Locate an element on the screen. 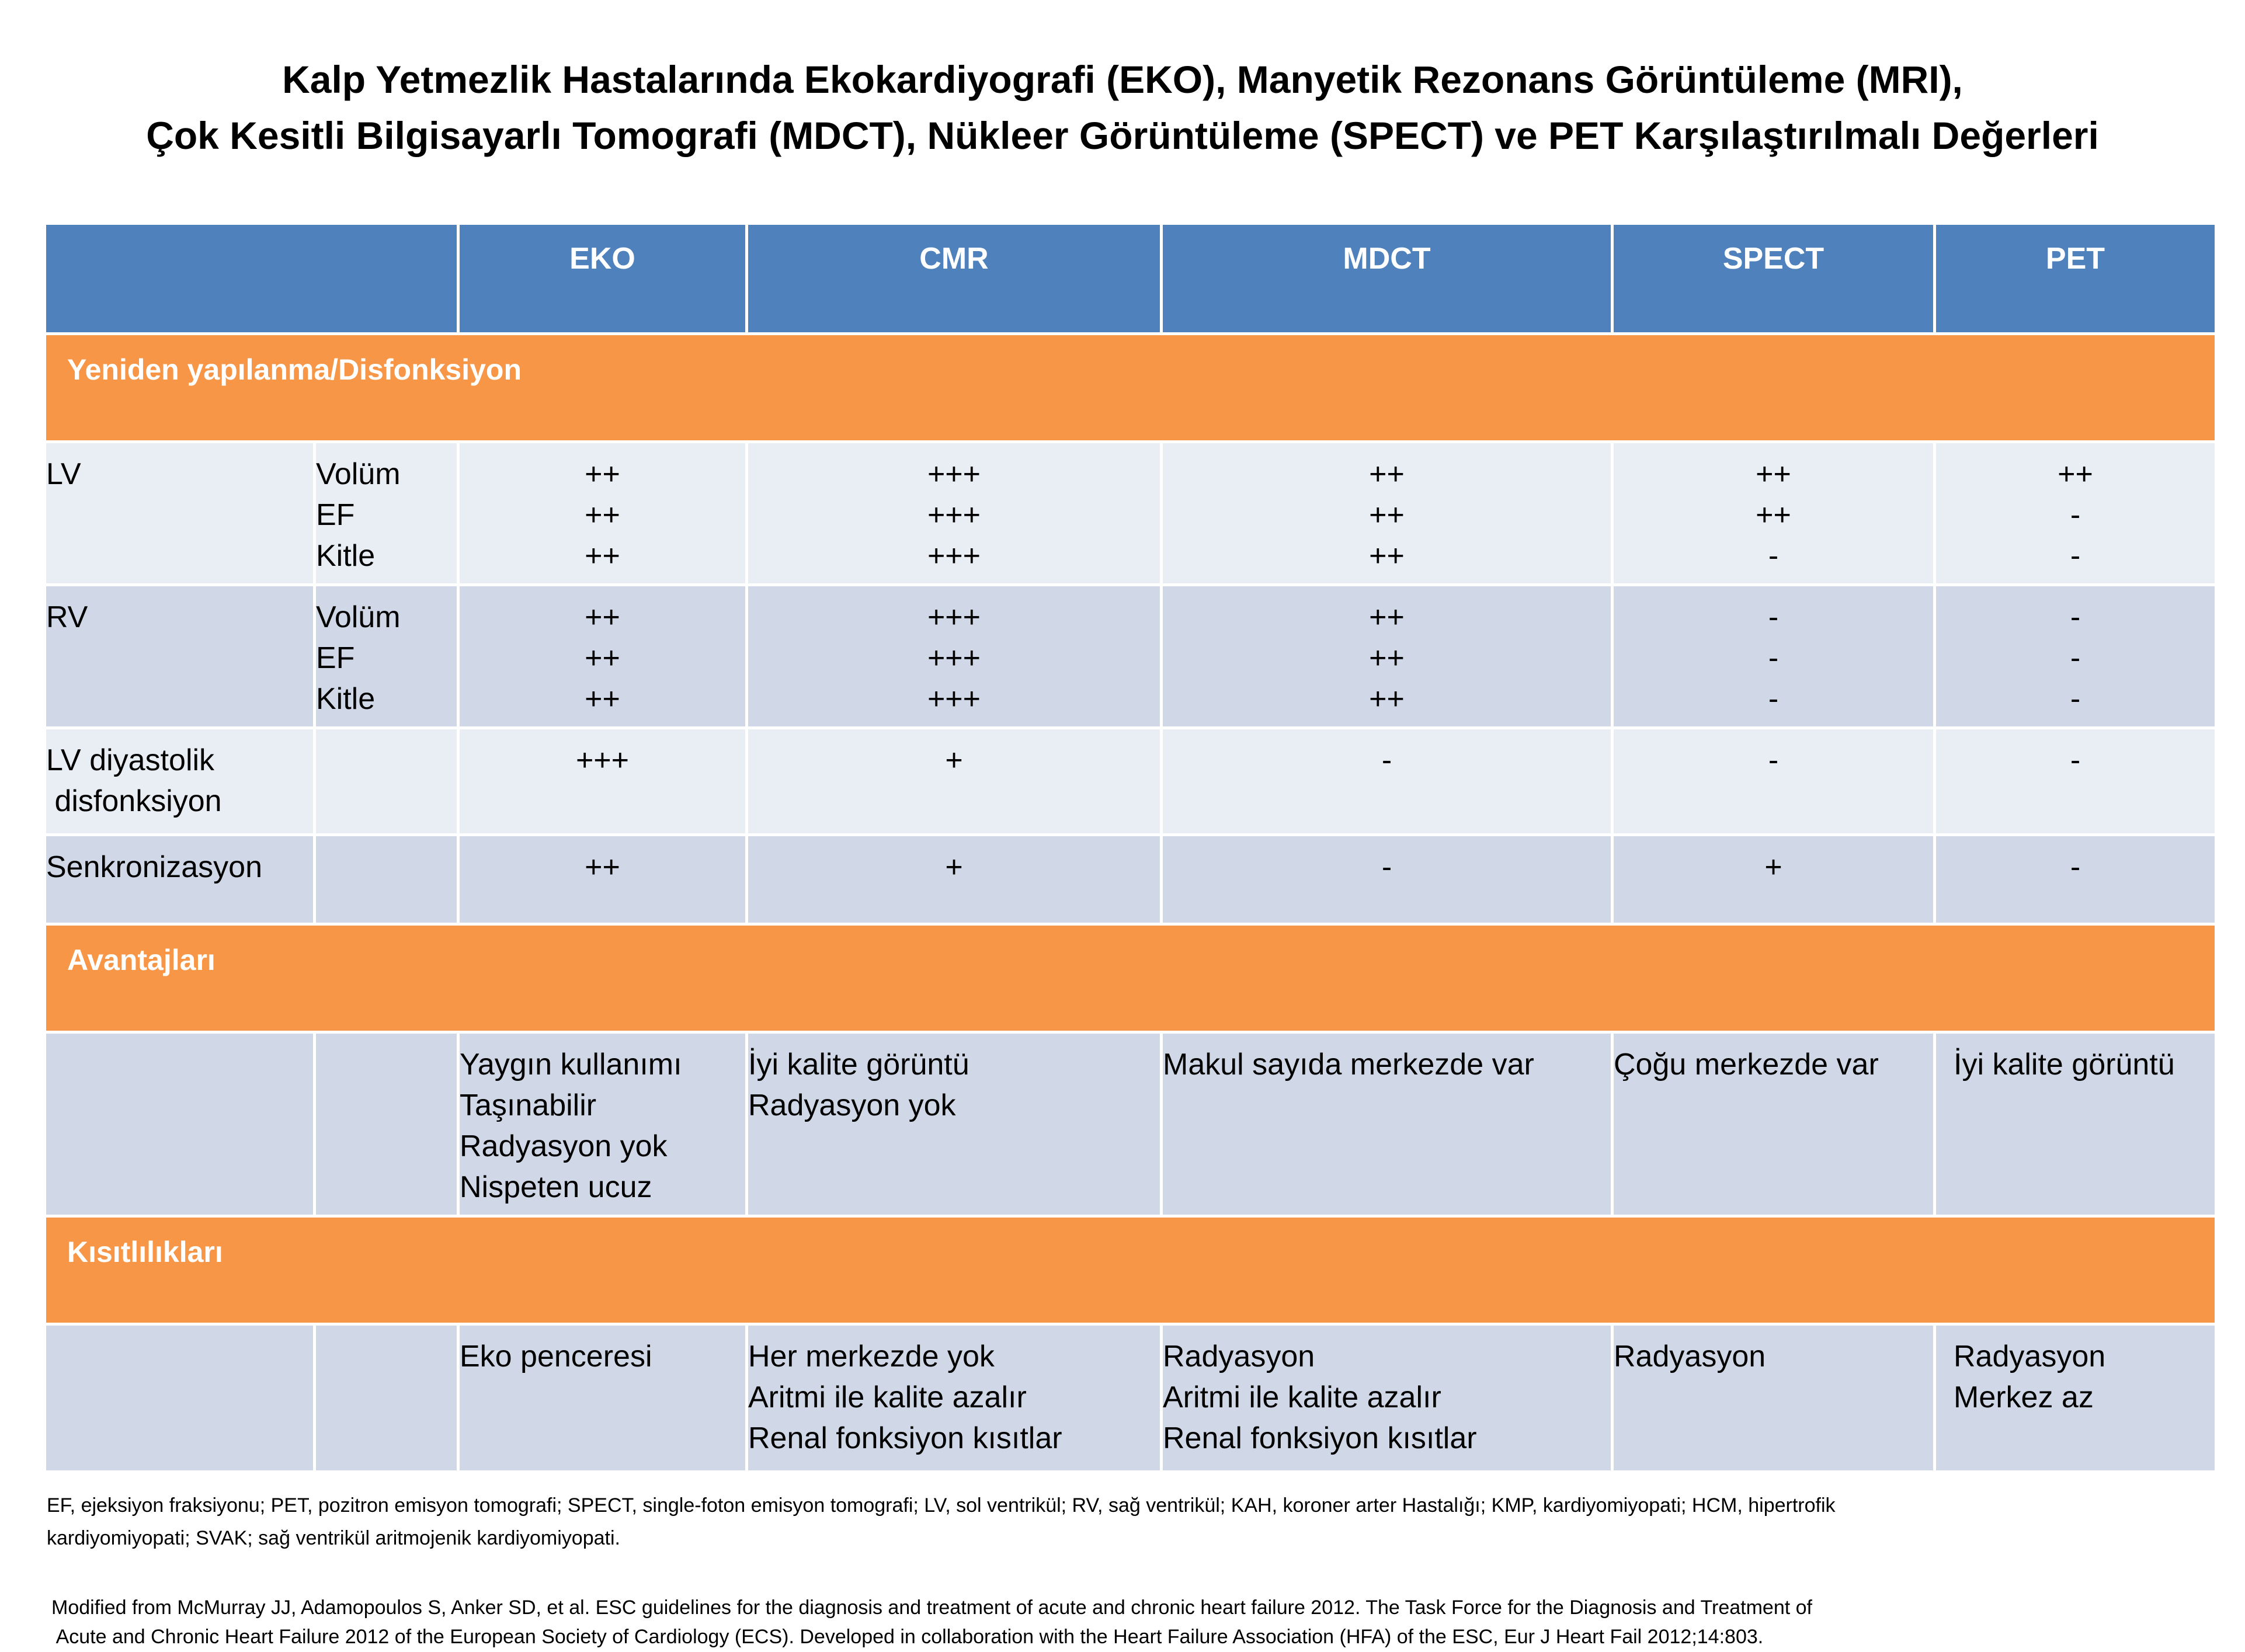 Image resolution: width=2245 pixels, height=1652 pixels. cell-rv-cmr: +++ +++ +++ is located at coordinates (954, 656).